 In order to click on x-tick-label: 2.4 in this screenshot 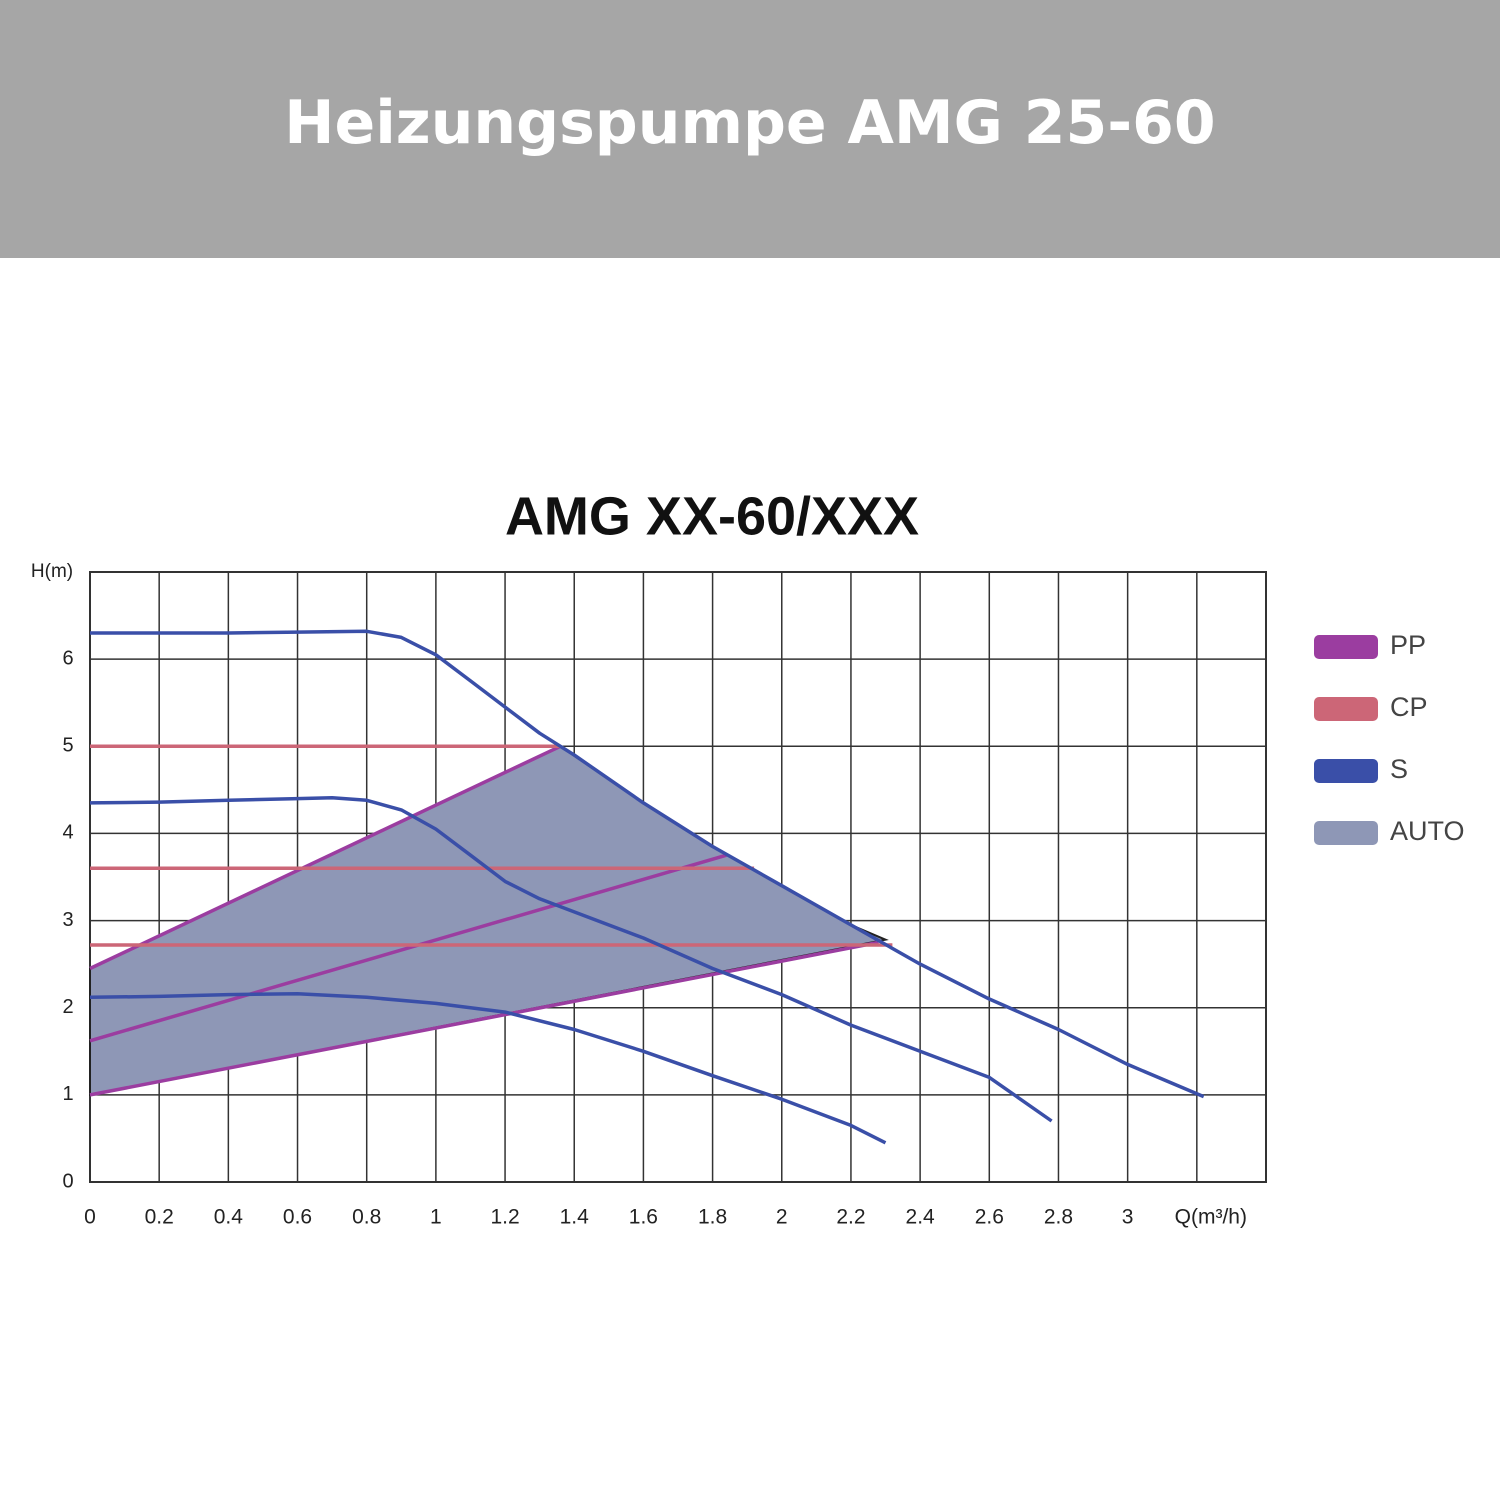, I will do `click(921, 1217)`.